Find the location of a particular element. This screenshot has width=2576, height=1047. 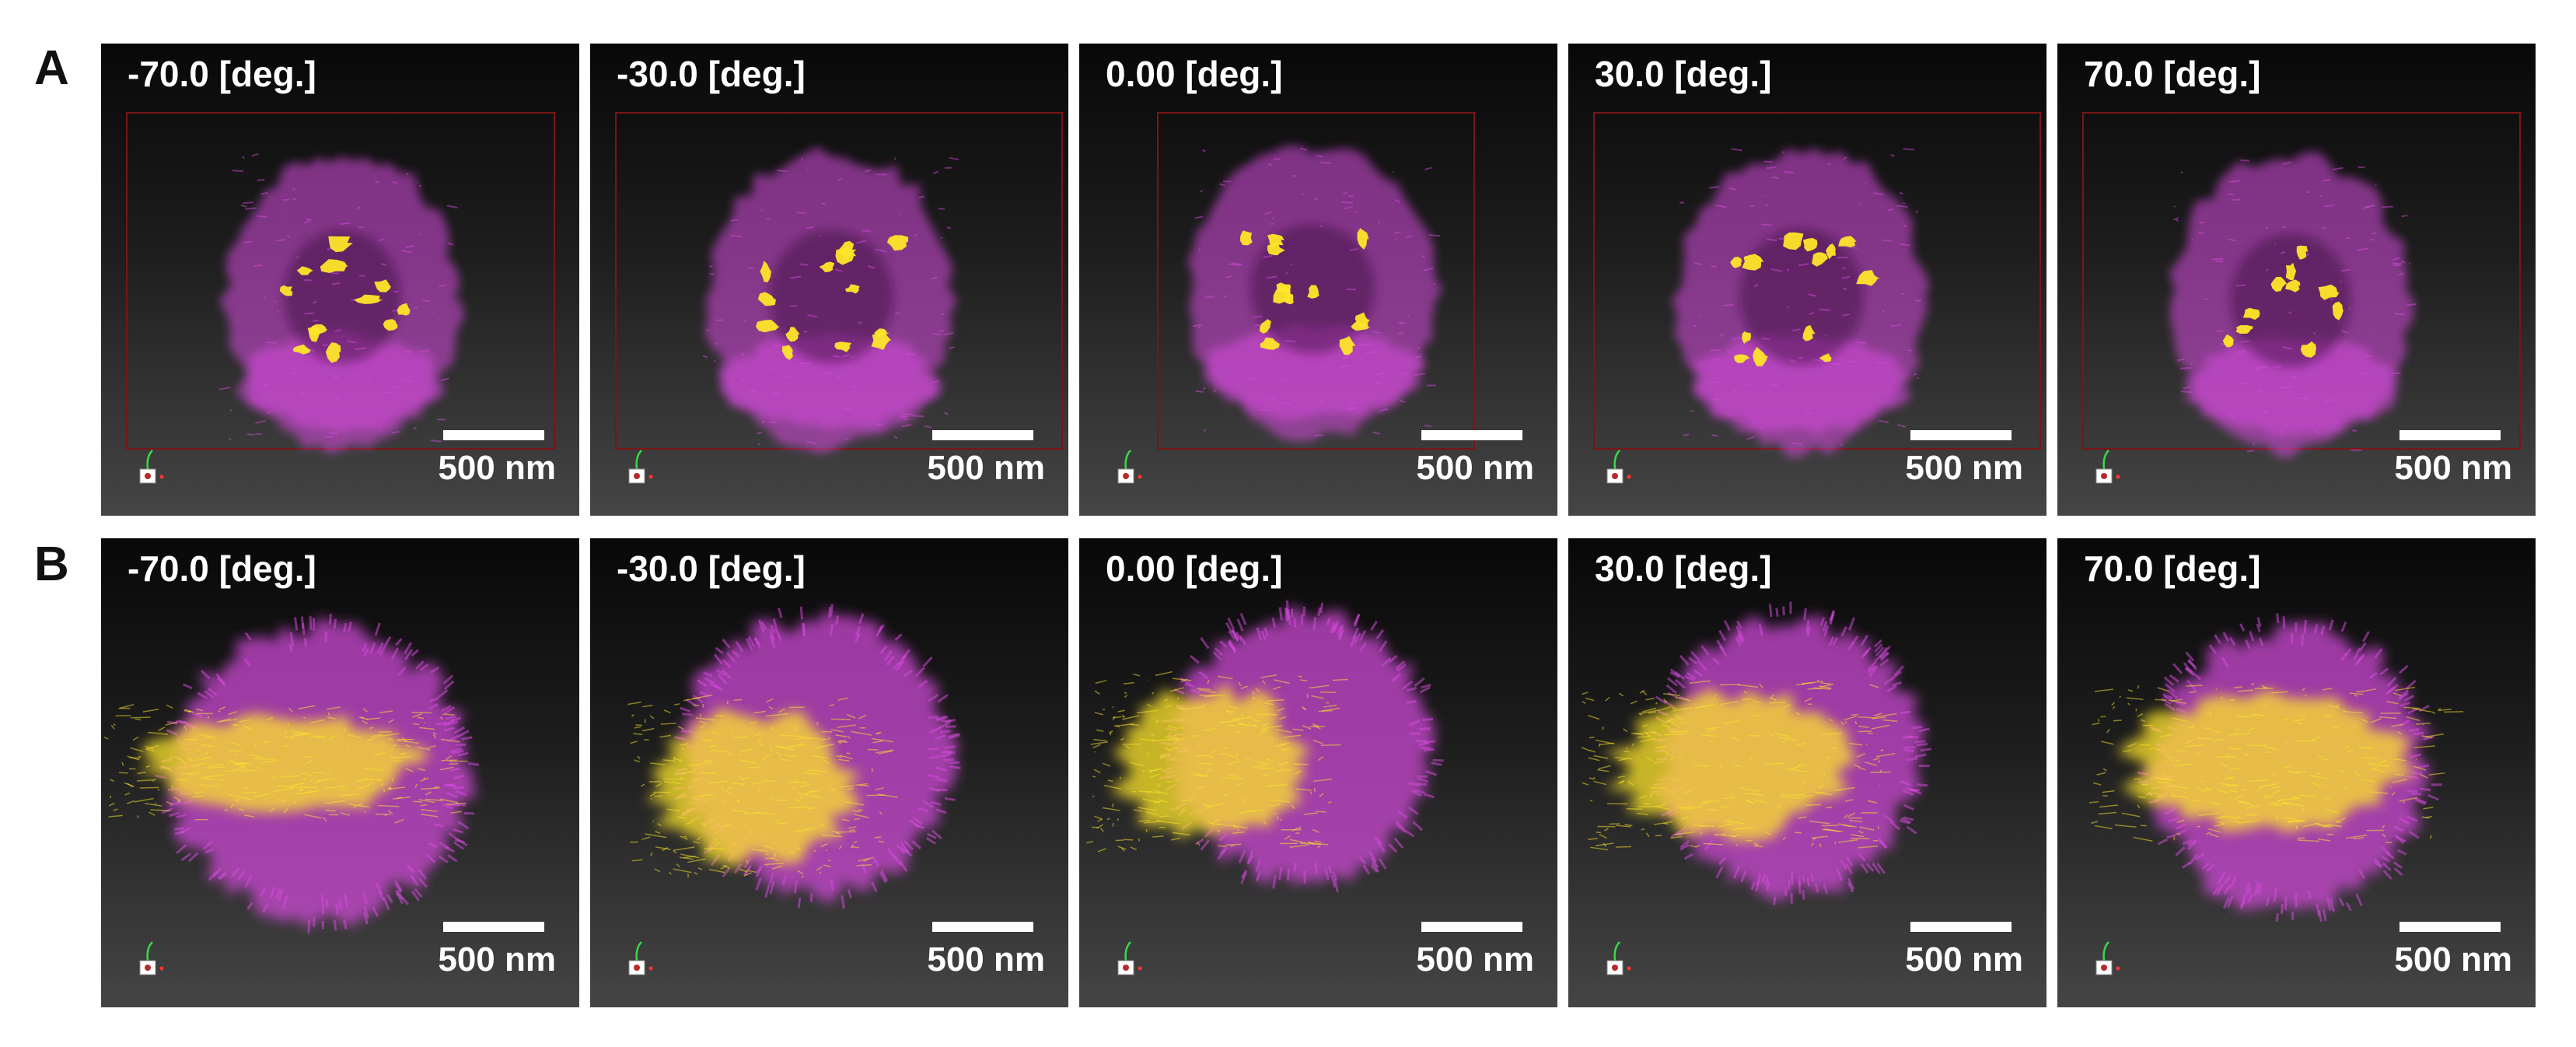

panel-a-1: -70.0 [deg.] 500 nm is located at coordinates (340, 280).